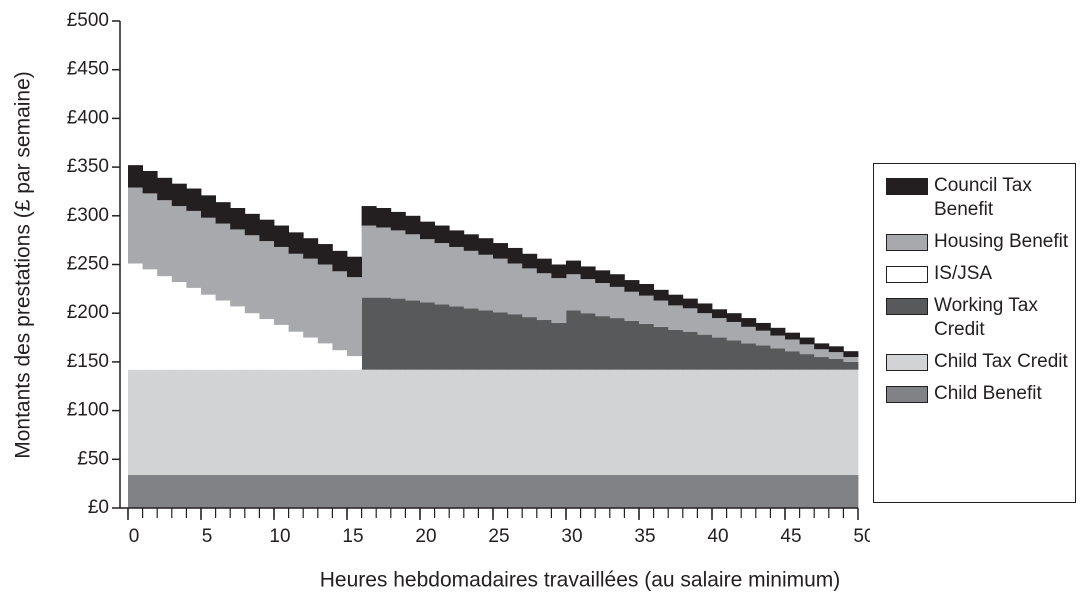 Image resolution: width=1081 pixels, height=599 pixels. What do you see at coordinates (644, 536) in the screenshot?
I see `x-tick-label: 35` at bounding box center [644, 536].